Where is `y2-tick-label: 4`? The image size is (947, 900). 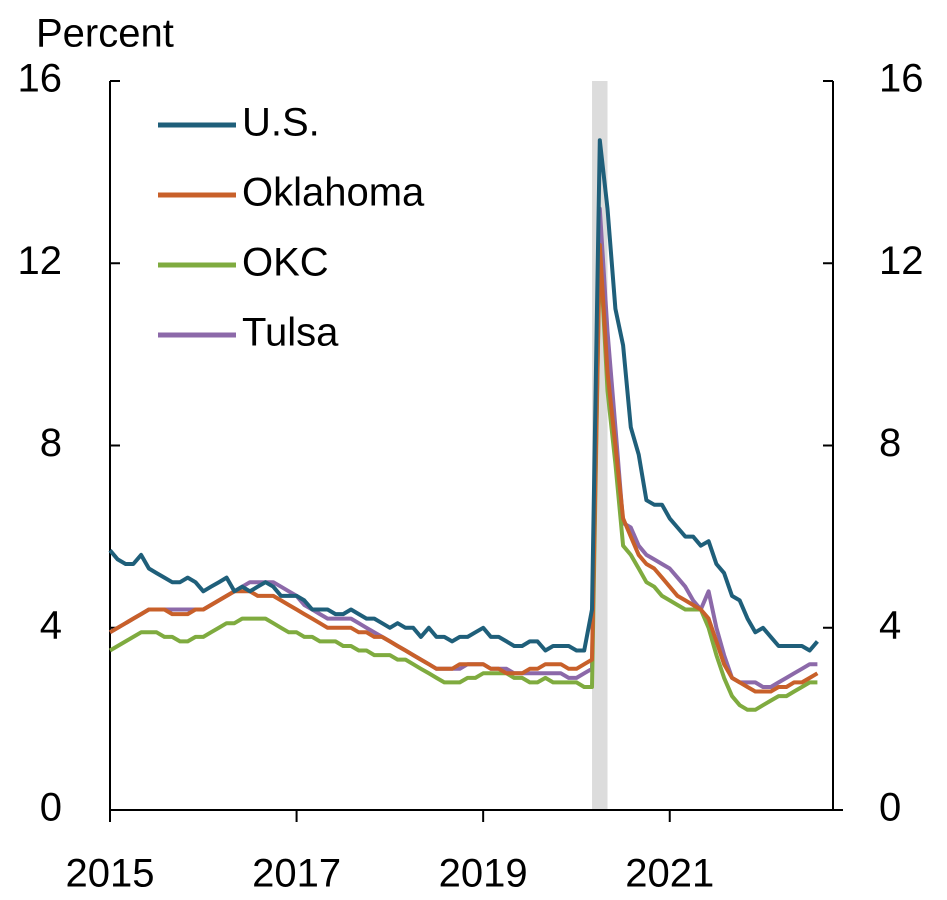 y2-tick-label: 4 is located at coordinates (890, 625).